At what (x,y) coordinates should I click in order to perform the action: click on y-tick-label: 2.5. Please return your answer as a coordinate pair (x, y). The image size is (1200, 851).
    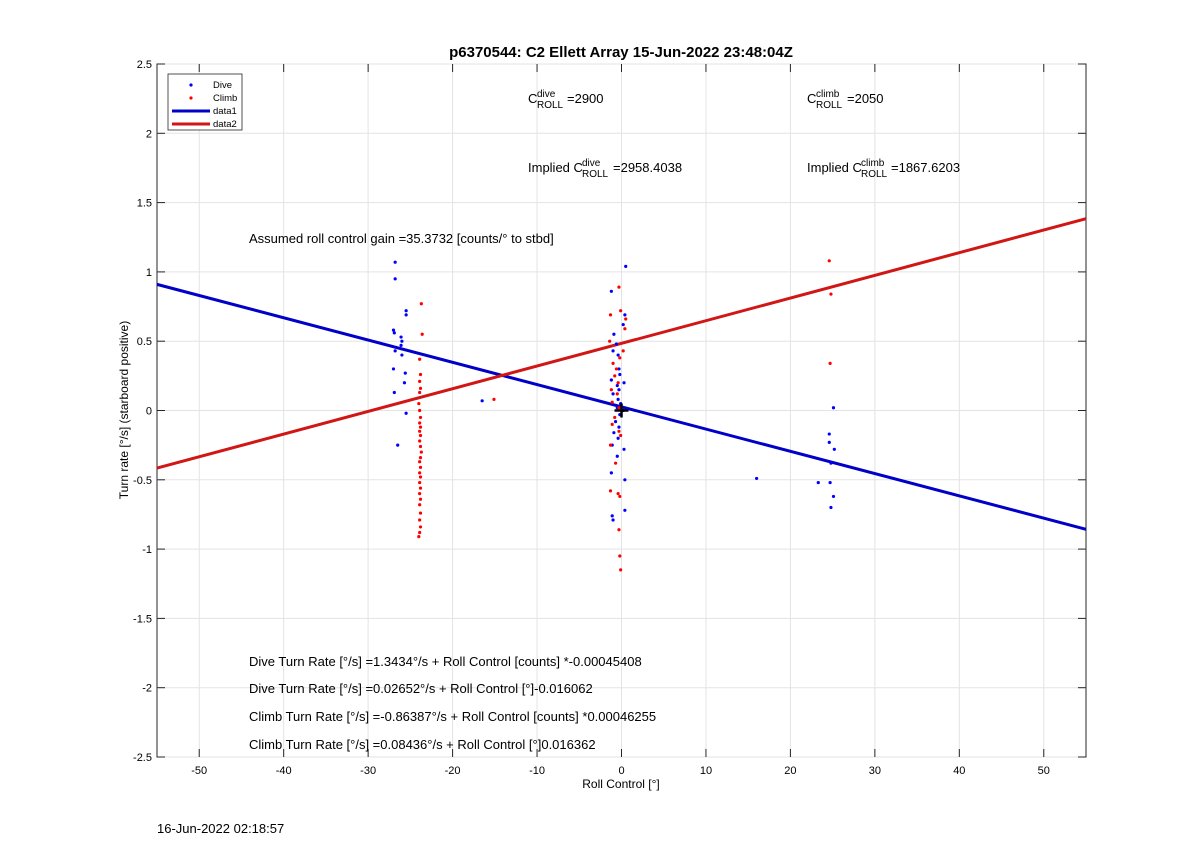
    Looking at the image, I should click on (144, 65).